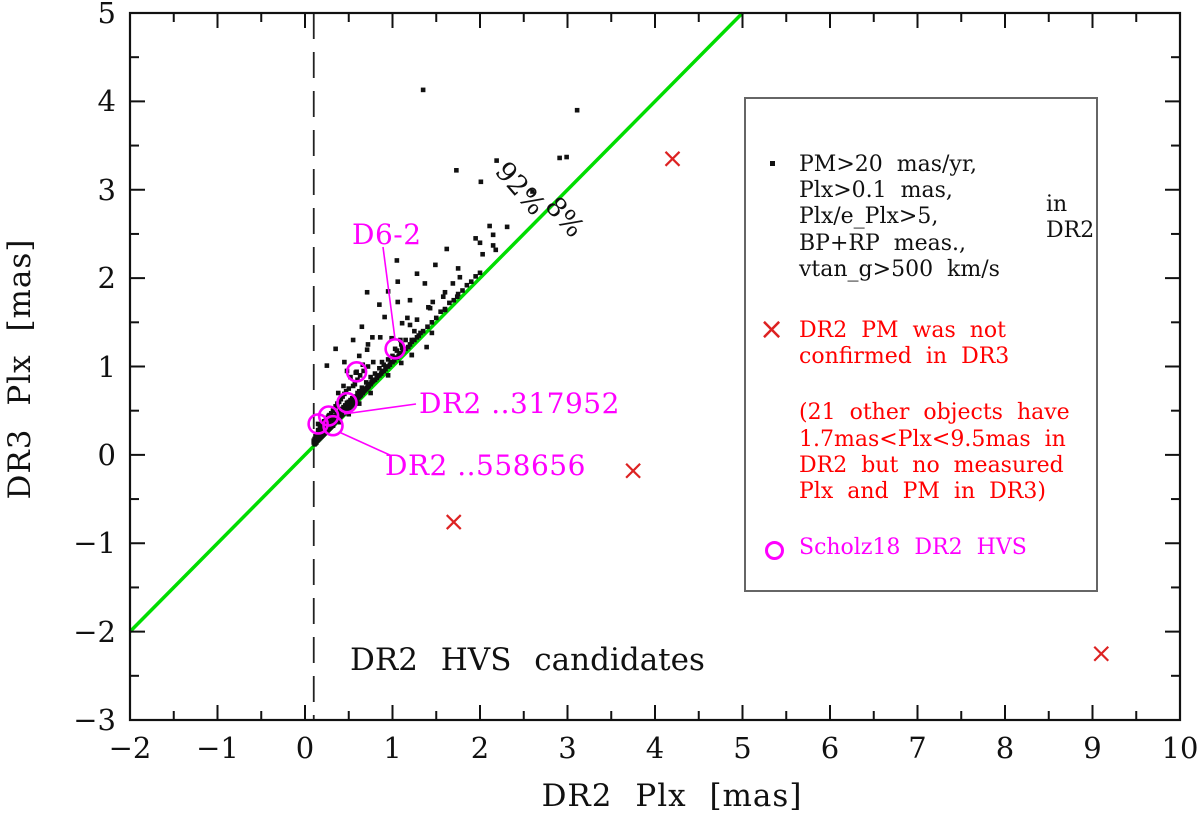 The width and height of the screenshot is (1200, 817). I want to click on x-tick-label: 0, so click(305, 748).